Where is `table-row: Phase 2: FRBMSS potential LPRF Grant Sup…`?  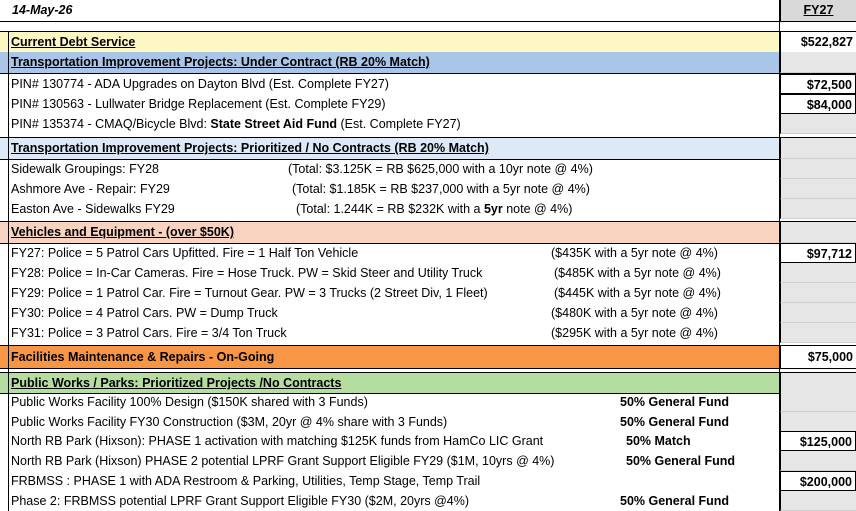 table-row: Phase 2: FRBMSS potential LPRF Grant Sup… is located at coordinates (428, 501).